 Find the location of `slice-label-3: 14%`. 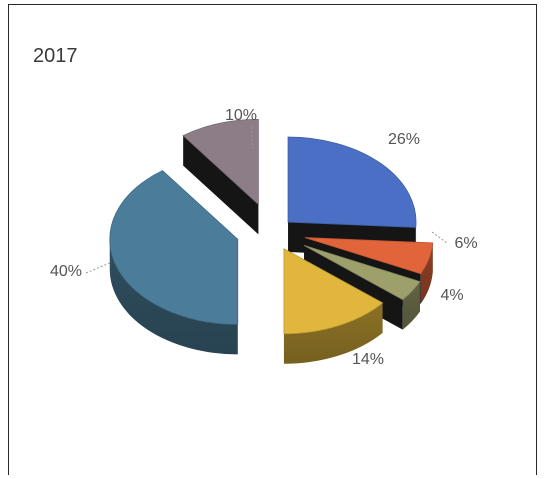

slice-label-3: 14% is located at coordinates (368, 359).